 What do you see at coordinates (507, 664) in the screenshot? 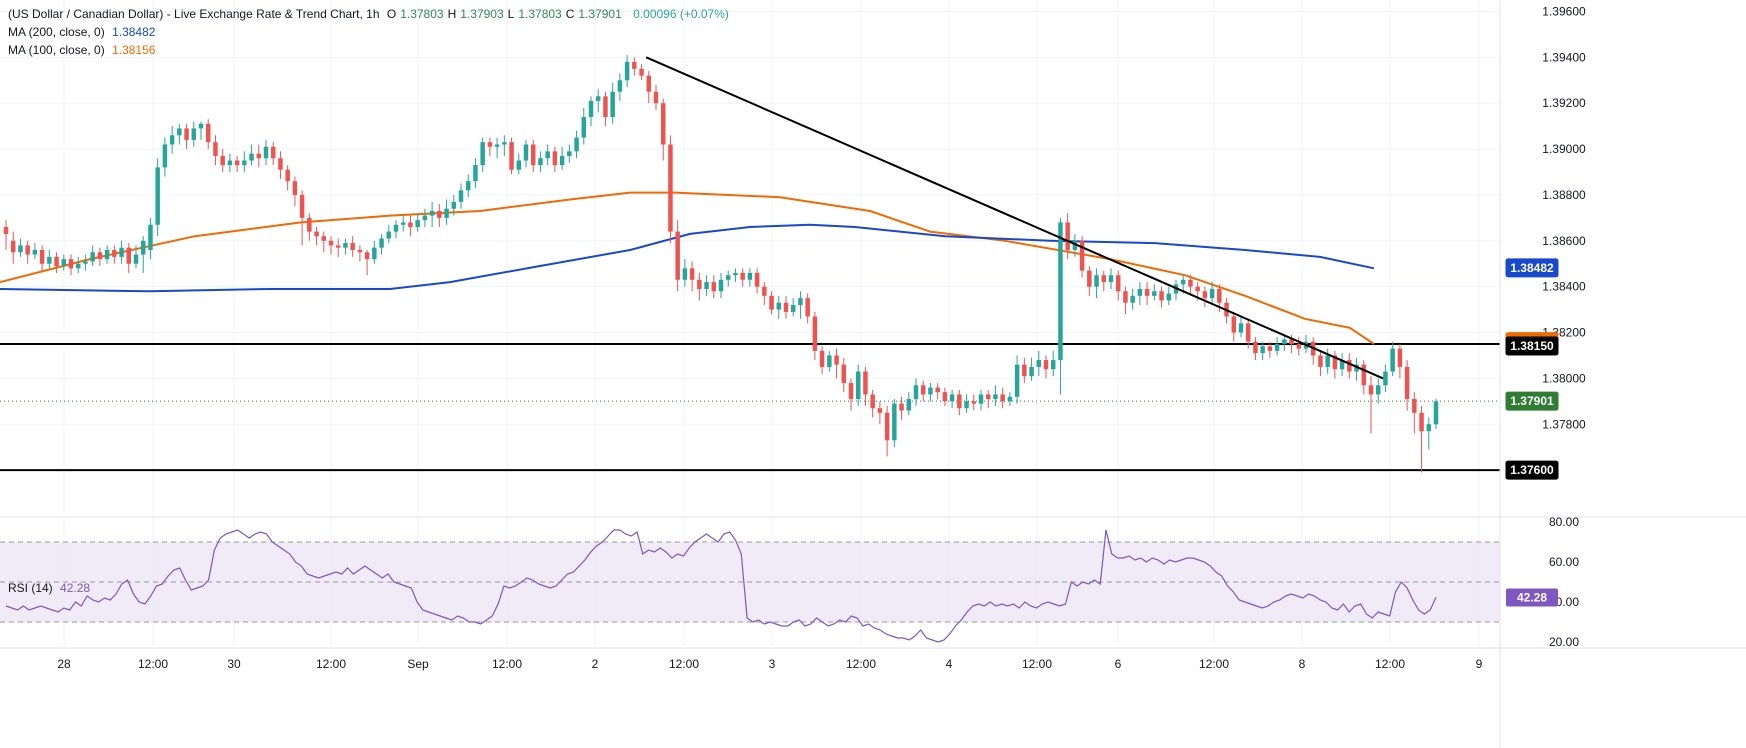
I see `x-tick-label: 12:00` at bounding box center [507, 664].